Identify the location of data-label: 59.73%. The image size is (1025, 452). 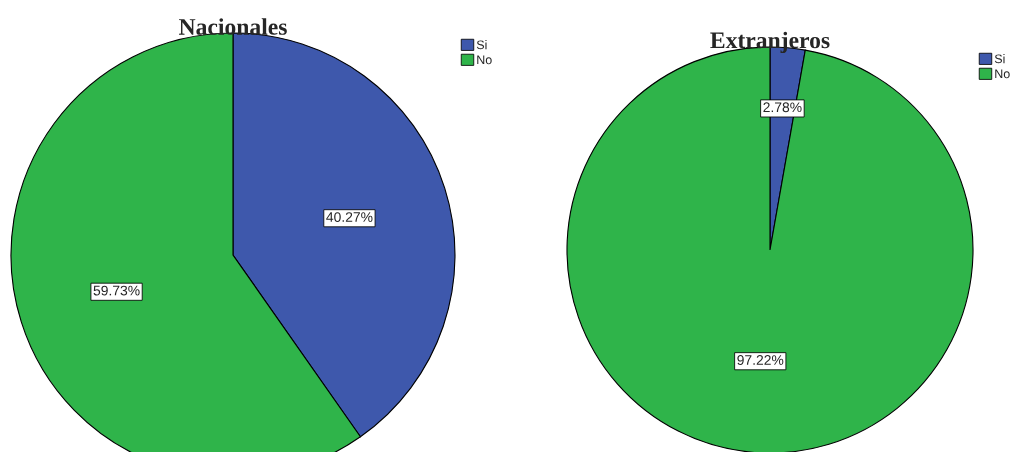
(116, 290).